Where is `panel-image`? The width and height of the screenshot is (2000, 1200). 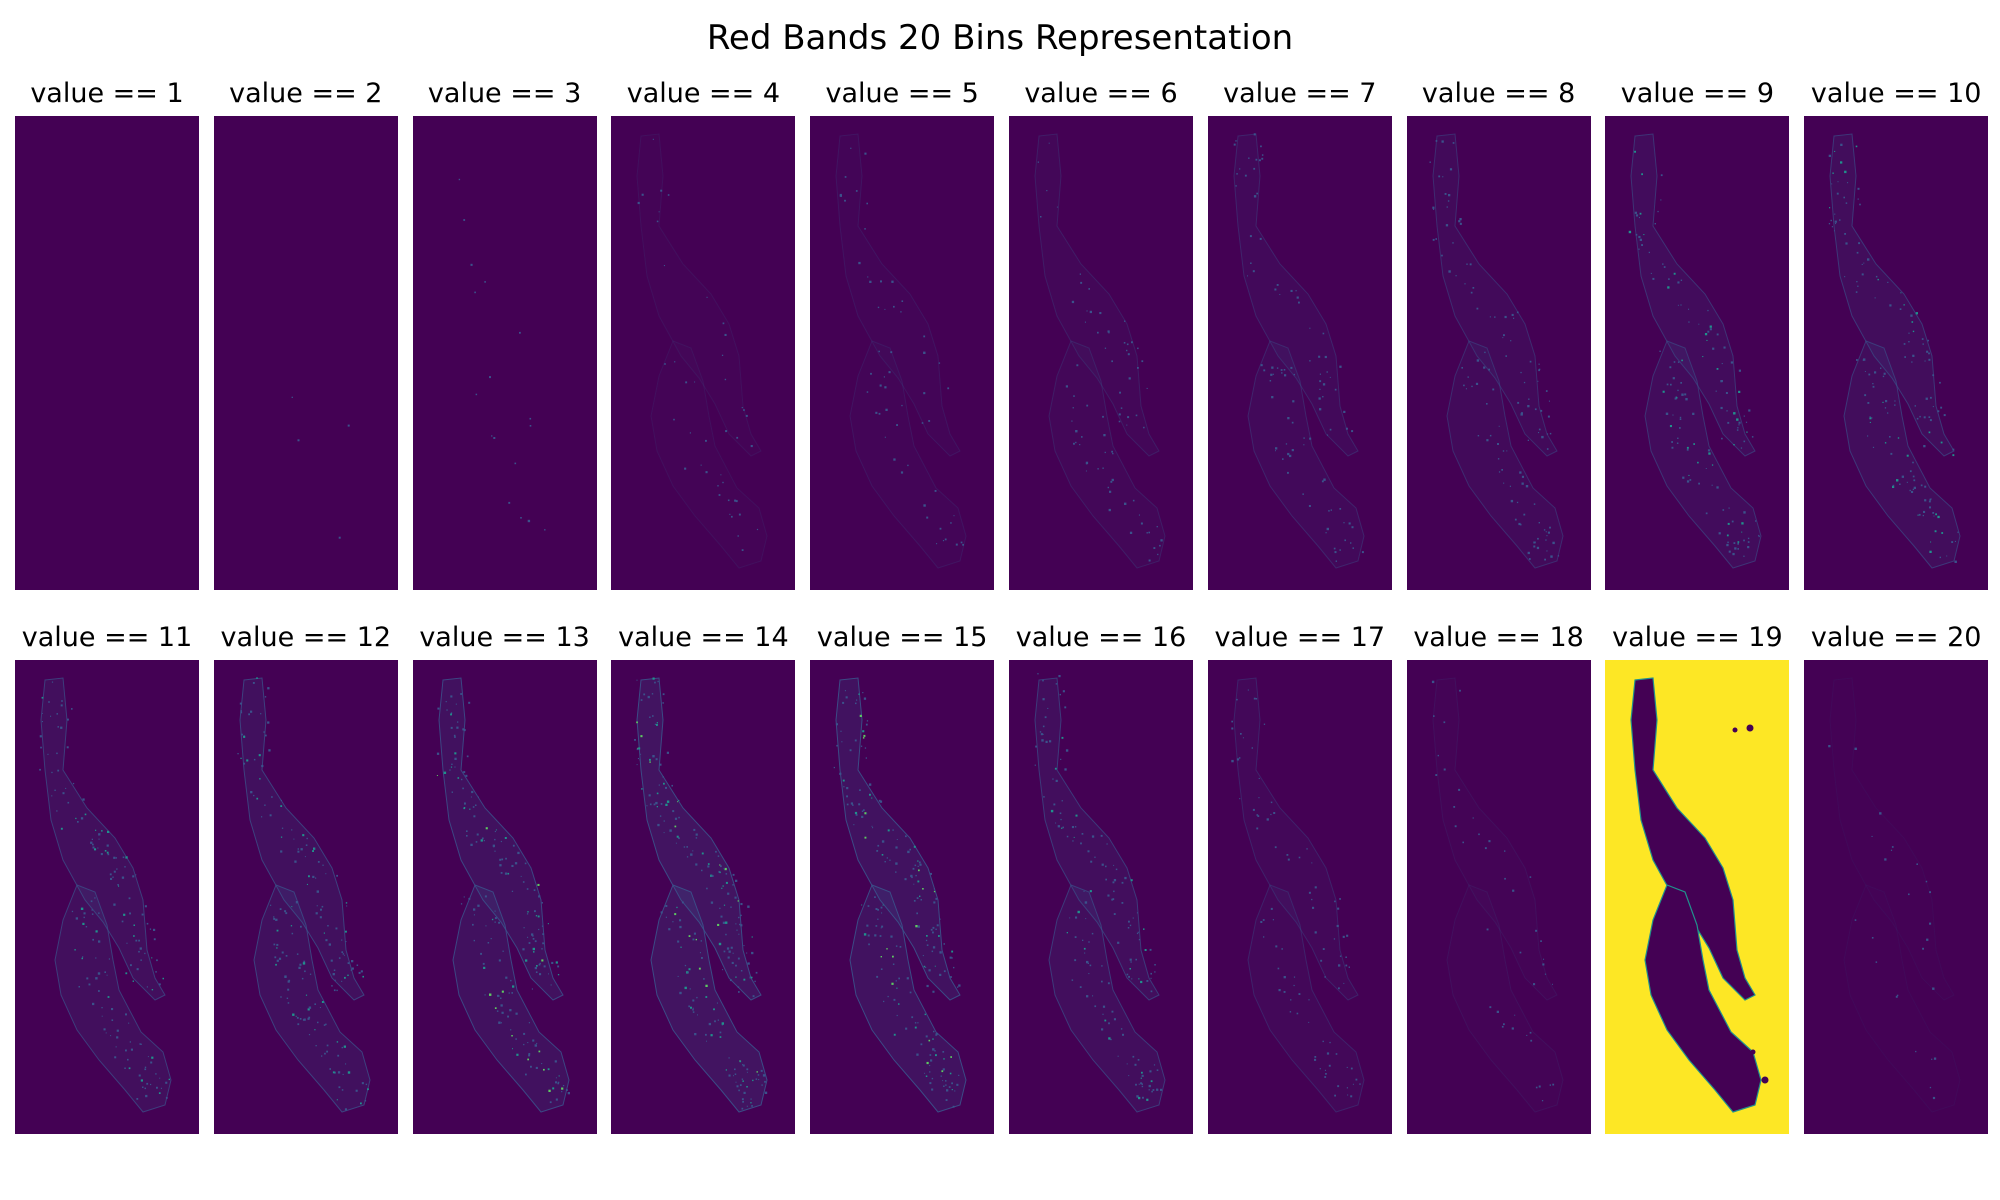 panel-image is located at coordinates (107, 353).